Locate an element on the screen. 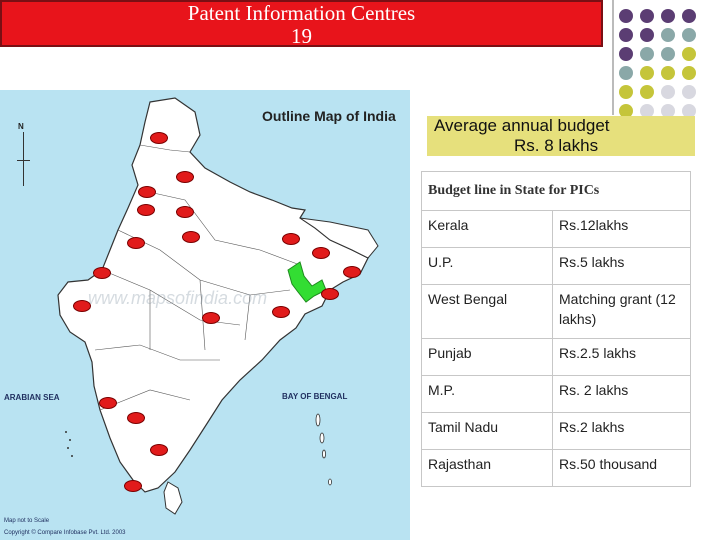  table-row: U.P. Rs.5 lakhs is located at coordinates (556, 266).